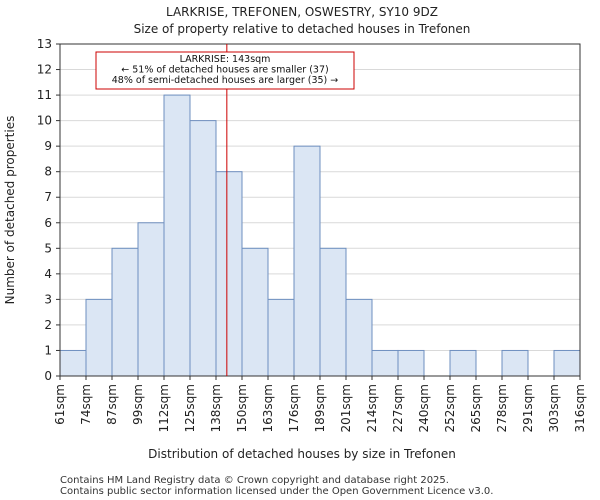 Image resolution: width=600 pixels, height=500 pixels. I want to click on x-tick-label: 176sqm, so click(294, 408).